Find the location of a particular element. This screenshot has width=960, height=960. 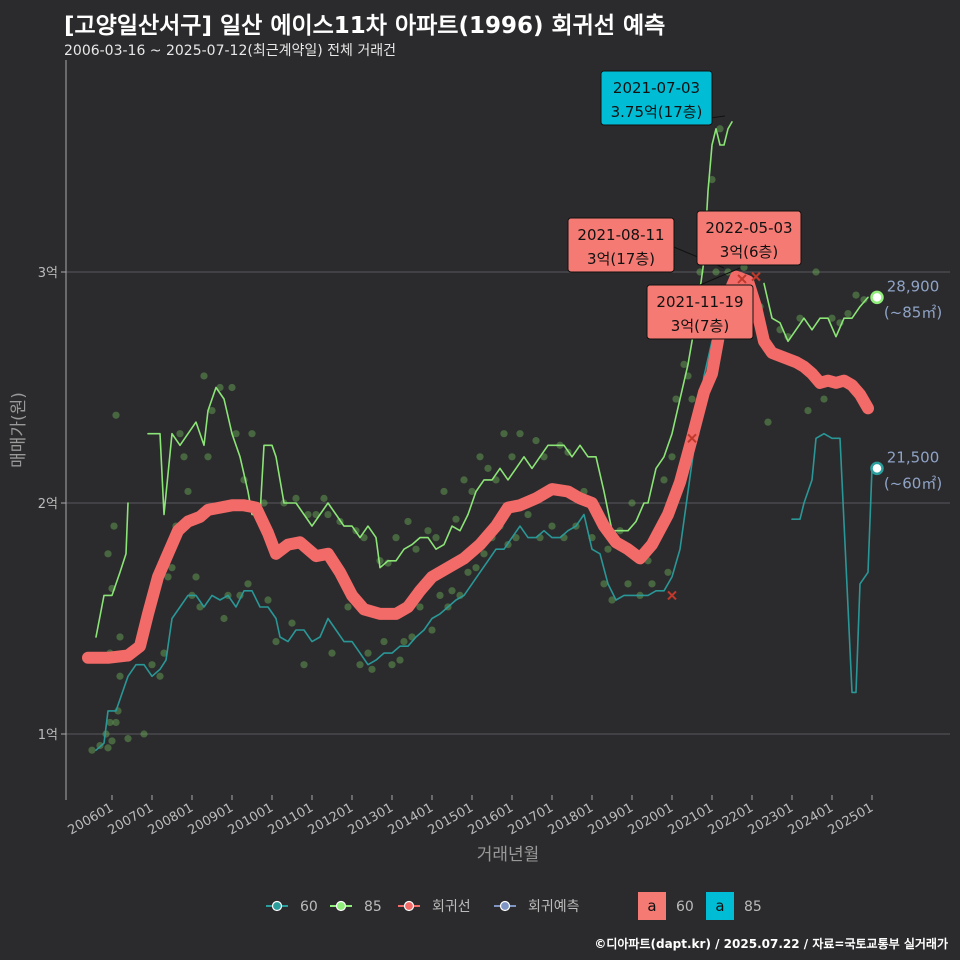

x-axis-title: 거래년월 is located at coordinates (508, 855).